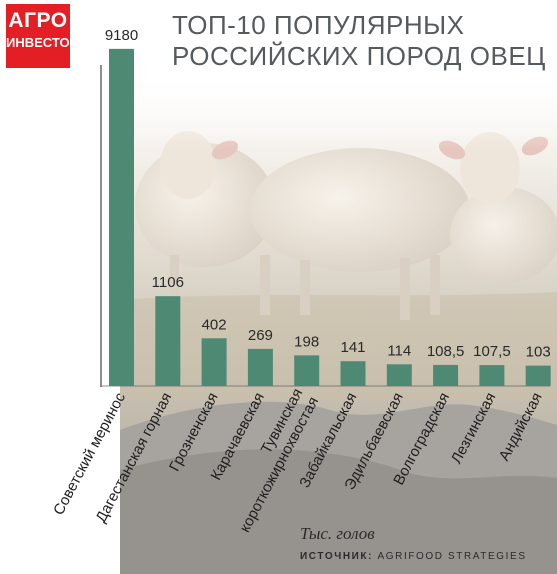 This screenshot has height=574, width=557. Describe the element at coordinates (42, 42) in the screenshot. I see `logo-line-2: ИНВЕСТОР` at that location.